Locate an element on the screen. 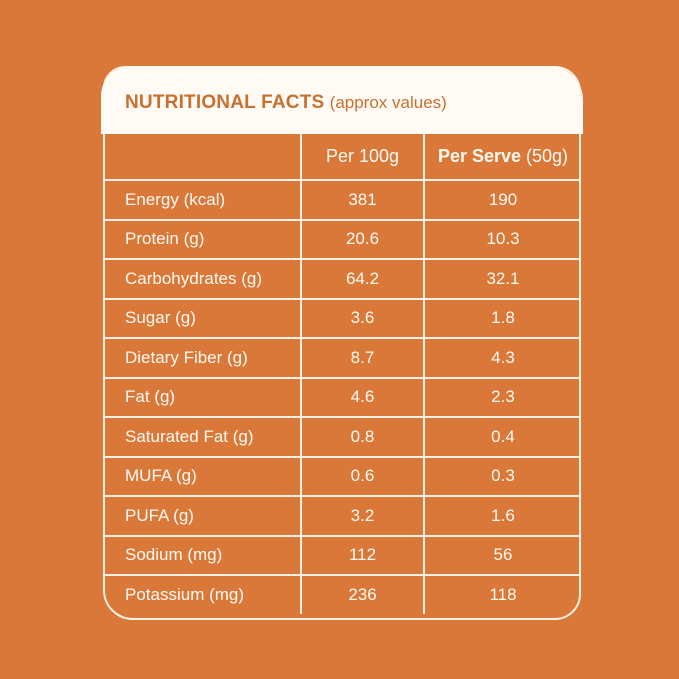 The height and width of the screenshot is (679, 679). value-per-serve: 118 is located at coordinates (502, 594).